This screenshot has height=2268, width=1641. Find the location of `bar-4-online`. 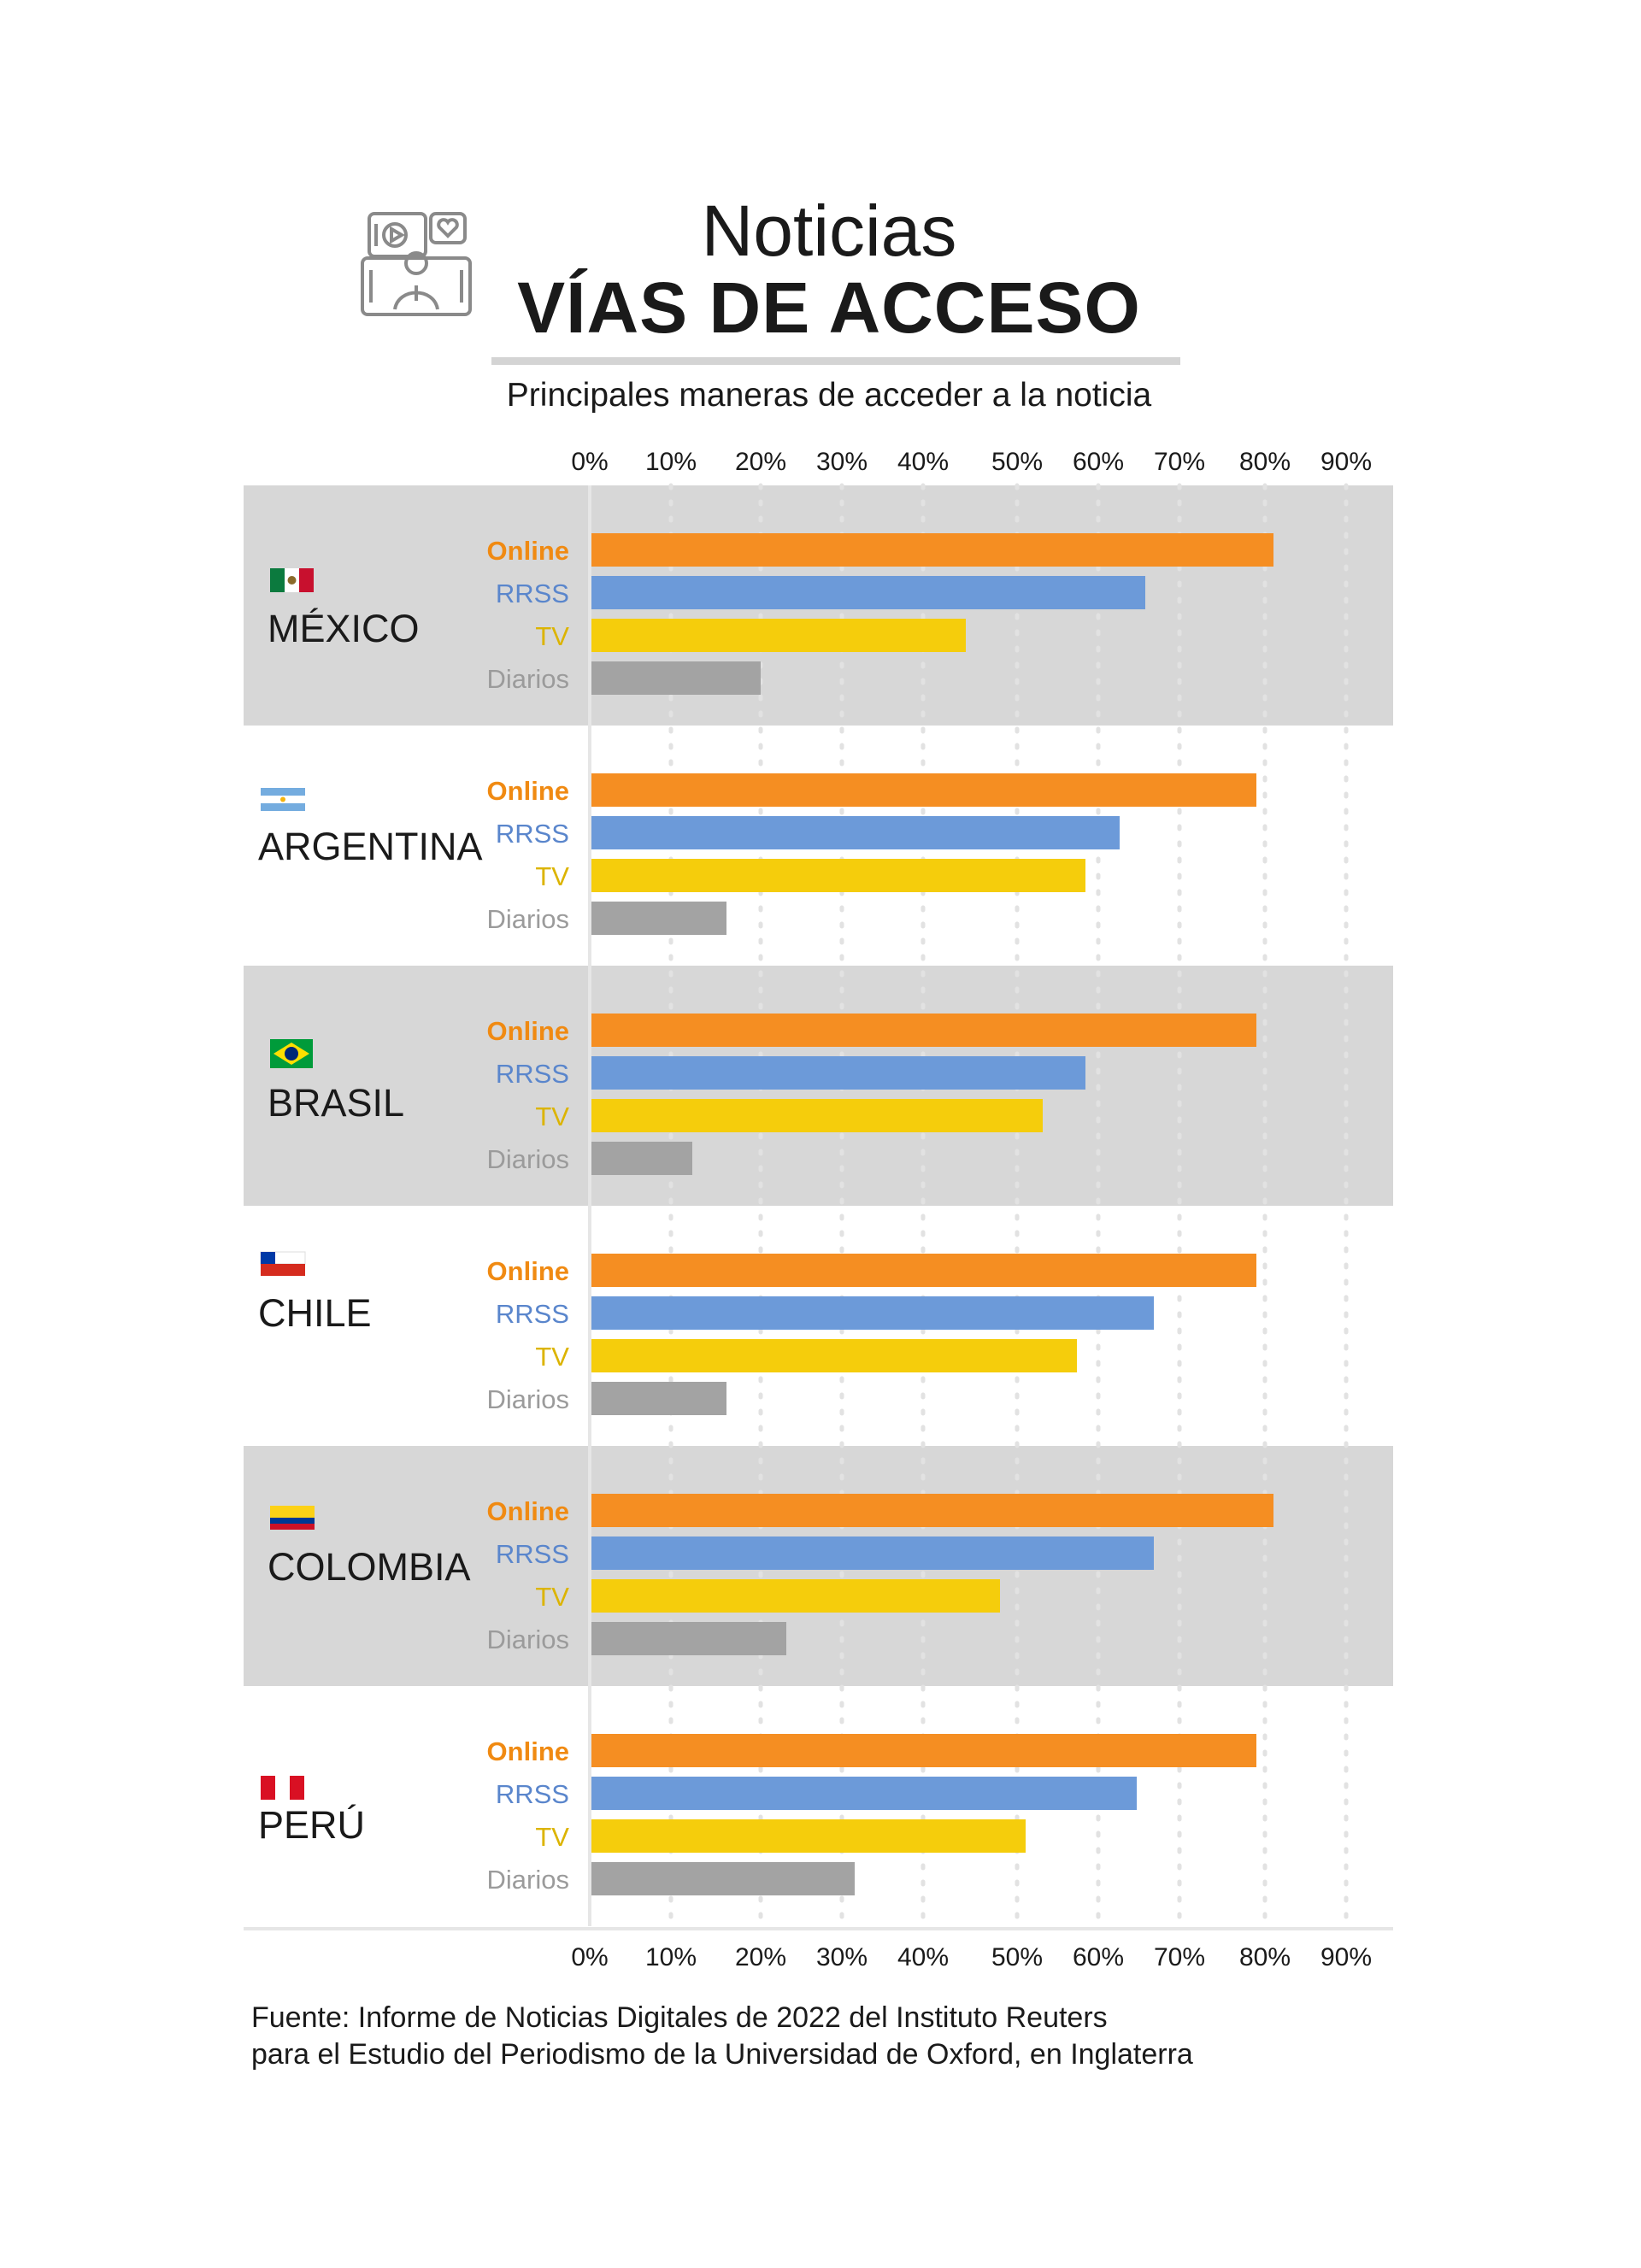

bar-4-online is located at coordinates (932, 1510).